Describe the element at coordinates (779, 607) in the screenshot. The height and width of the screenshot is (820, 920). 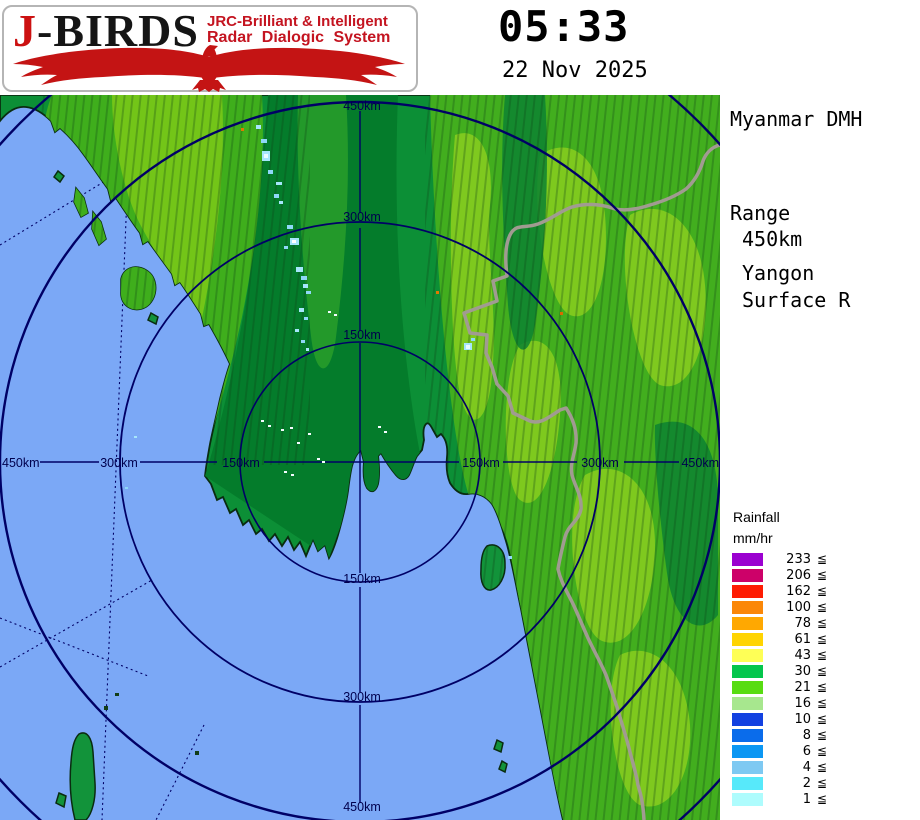
I see `legend-row: 100 ≦` at that location.